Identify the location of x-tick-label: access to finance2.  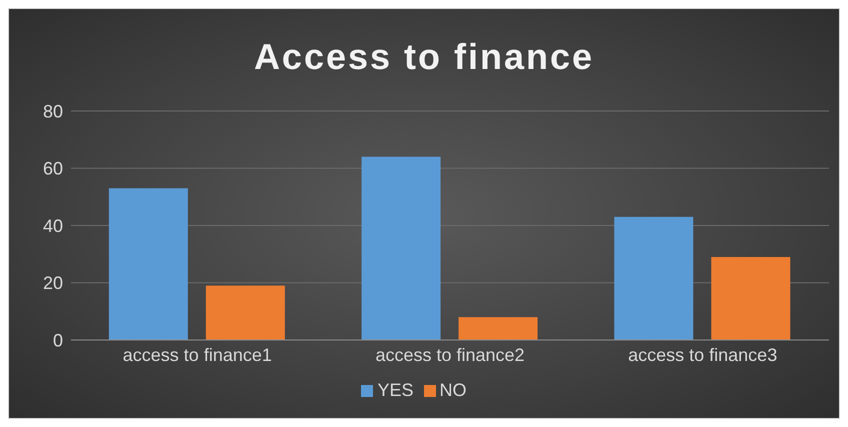
(450, 354).